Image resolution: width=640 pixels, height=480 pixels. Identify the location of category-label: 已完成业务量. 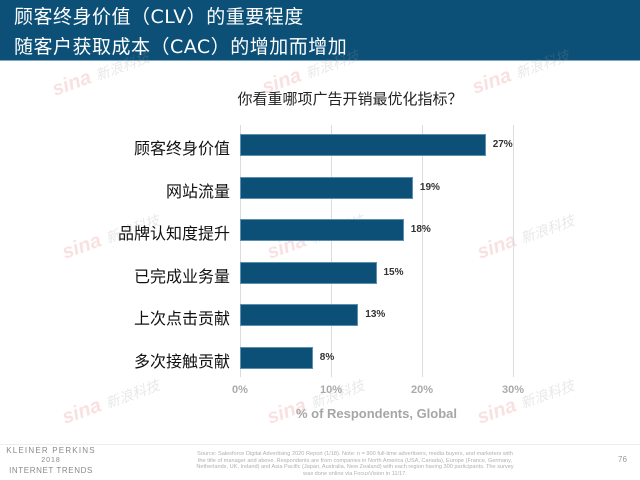
(181, 276).